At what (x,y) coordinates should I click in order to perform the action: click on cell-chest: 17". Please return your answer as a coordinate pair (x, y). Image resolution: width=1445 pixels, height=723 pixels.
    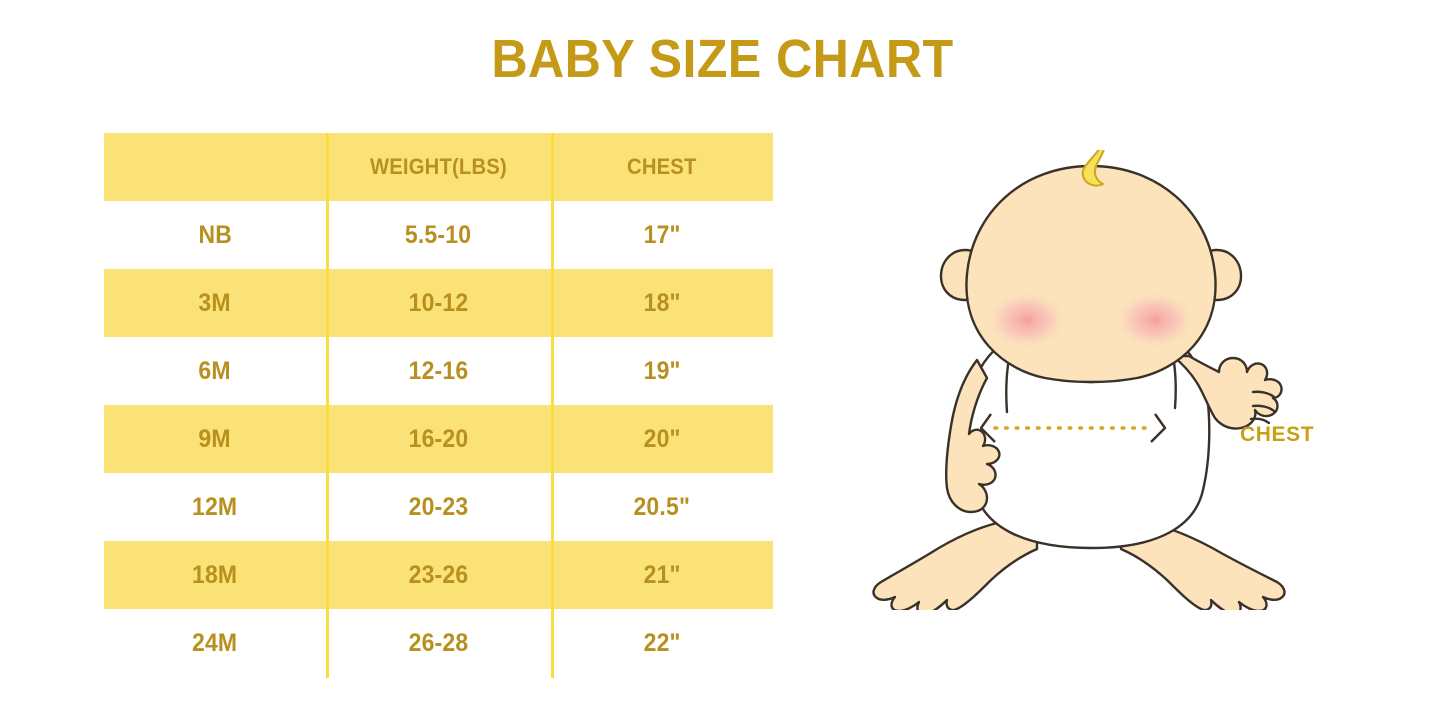
    Looking at the image, I should click on (662, 234).